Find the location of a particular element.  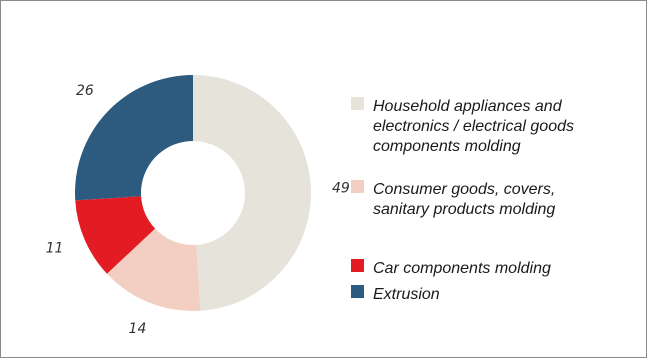

slice-value-label-2: 14 is located at coordinates (138, 329).